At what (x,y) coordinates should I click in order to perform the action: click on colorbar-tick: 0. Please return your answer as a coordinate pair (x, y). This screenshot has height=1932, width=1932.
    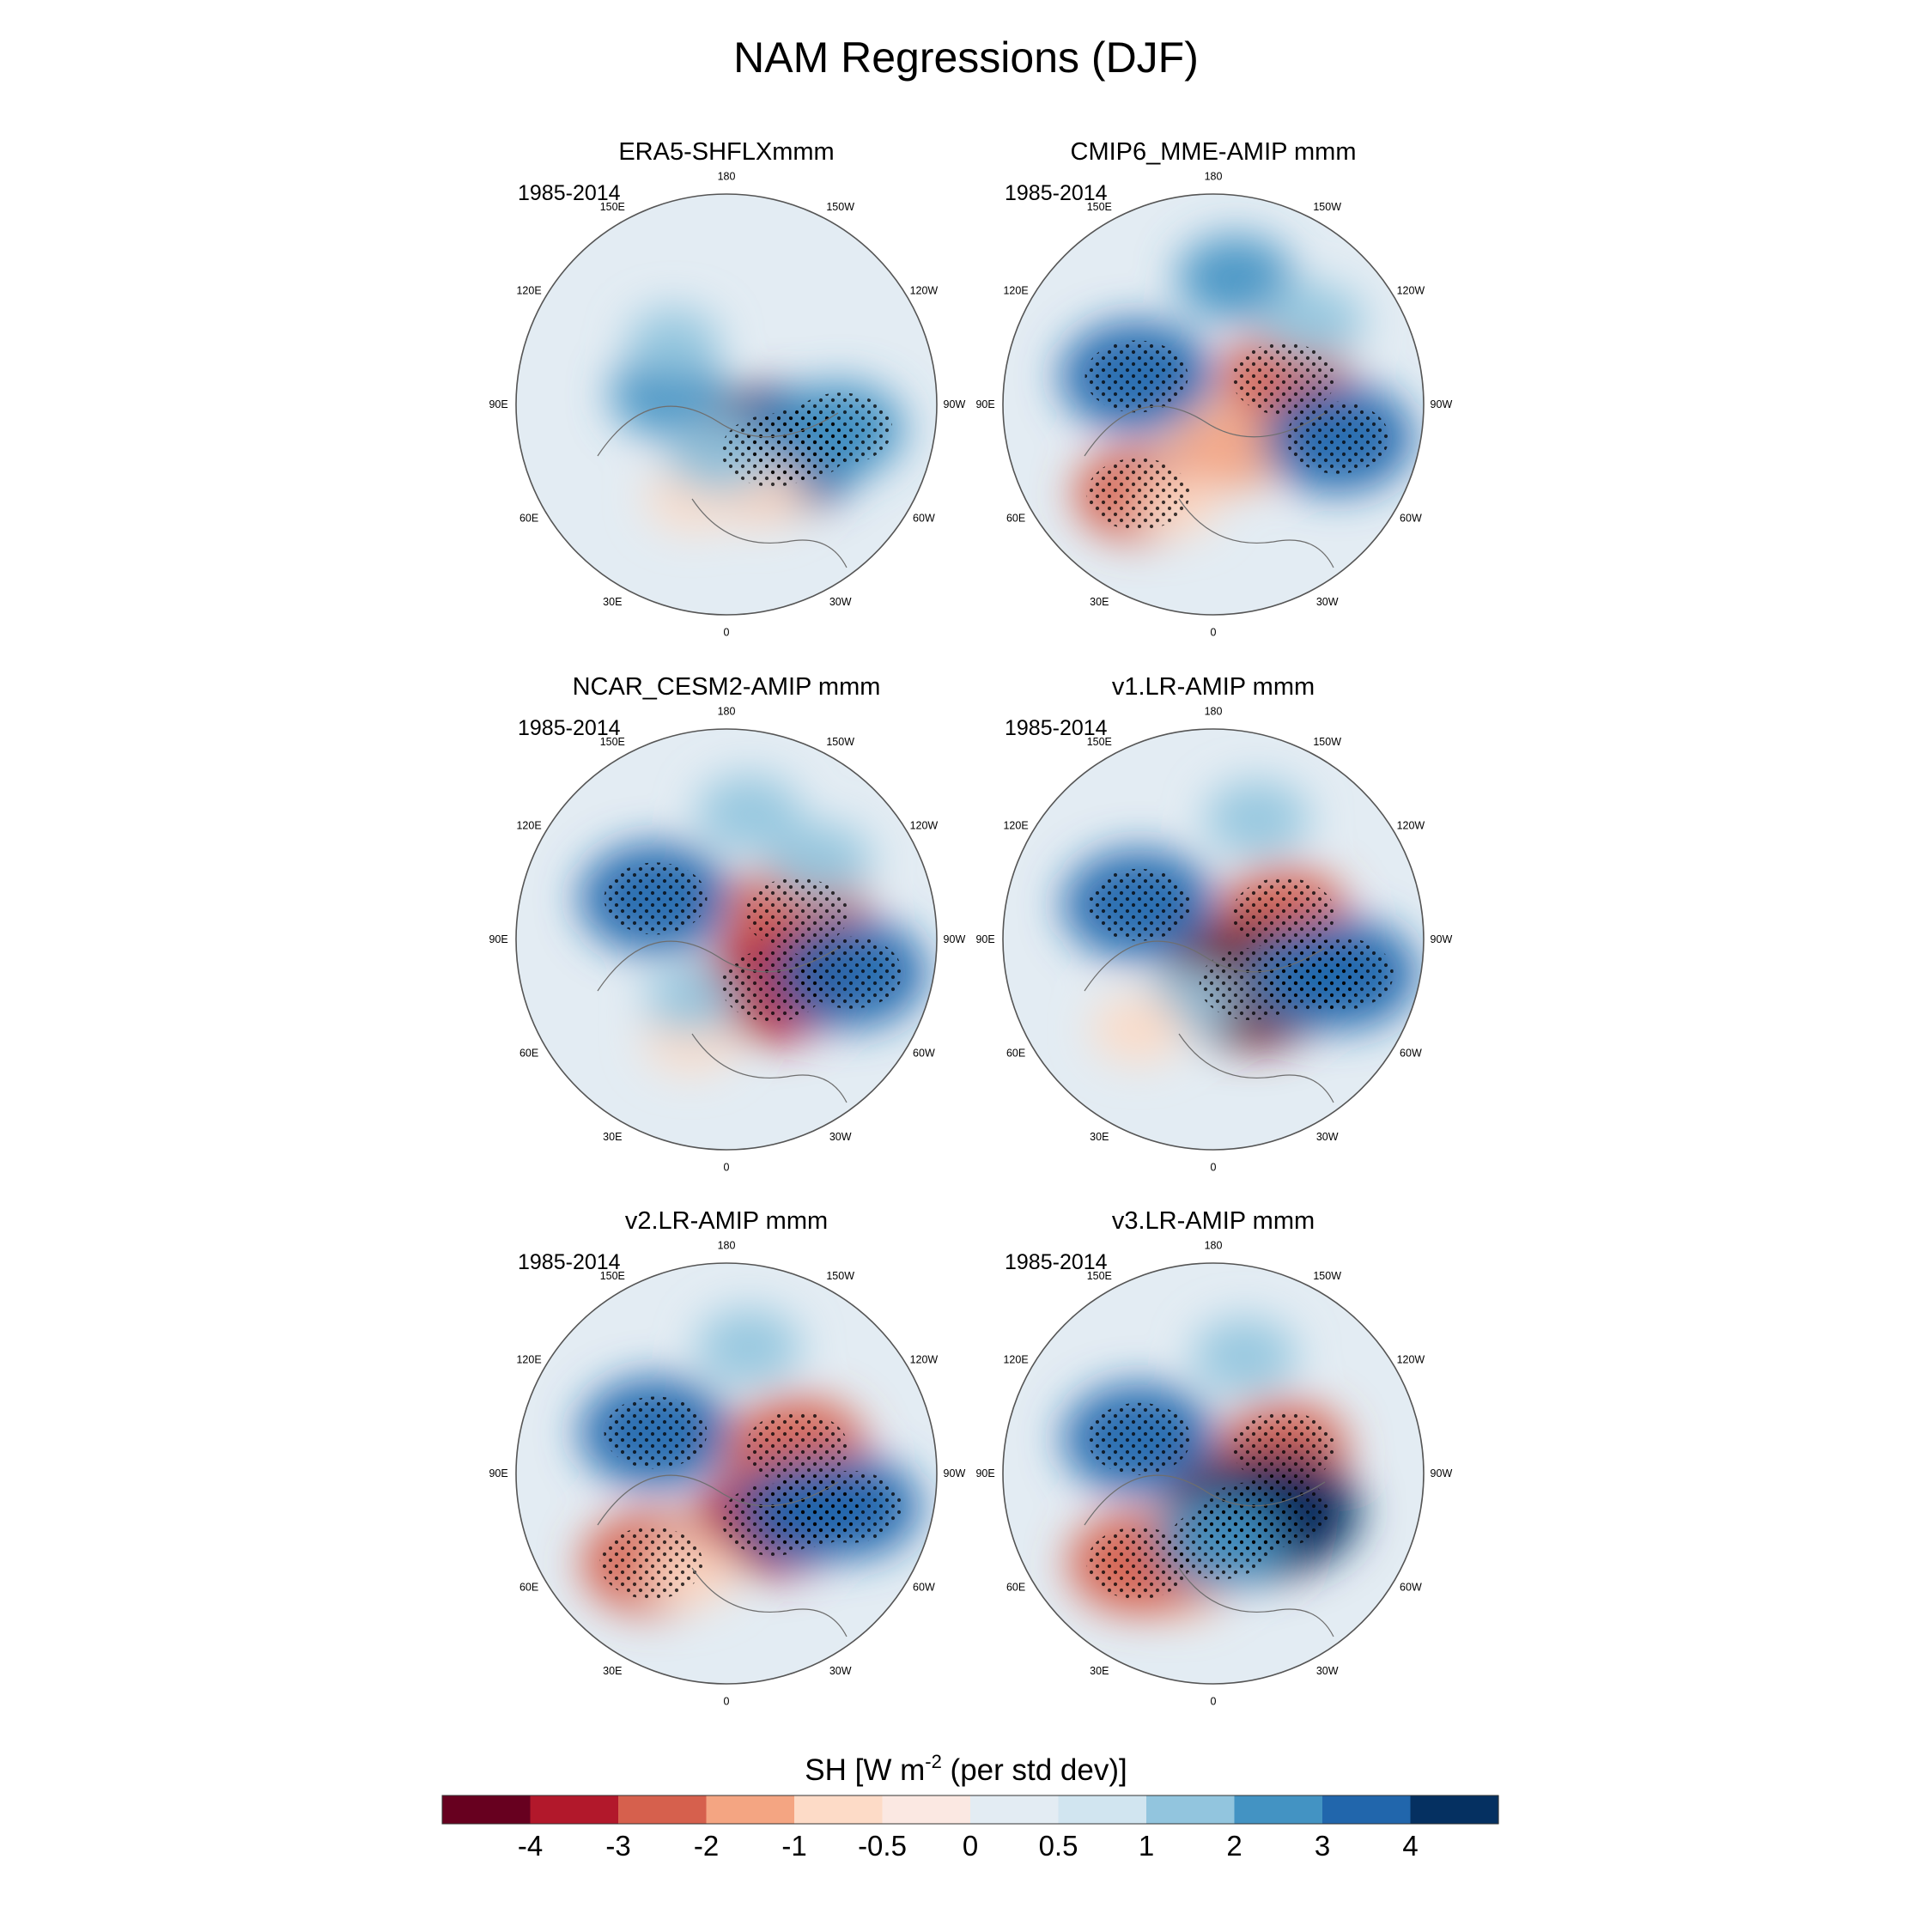
    Looking at the image, I should click on (970, 1846).